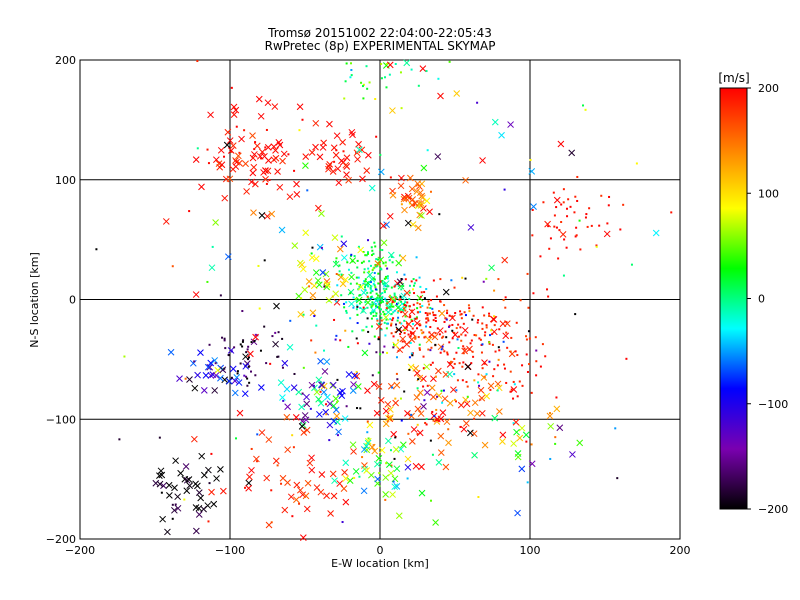 The image size is (800, 600). Describe the element at coordinates (230, 550) in the screenshot. I see `x-tick-label: −100` at that location.